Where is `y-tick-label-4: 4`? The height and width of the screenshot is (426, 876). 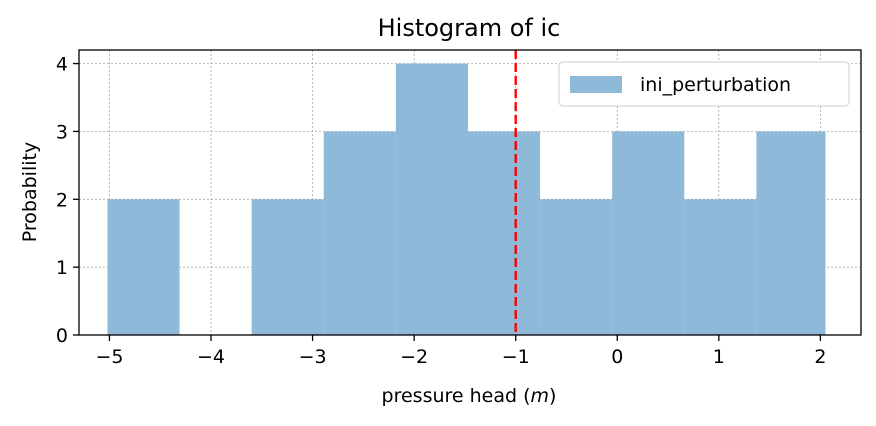 y-tick-label-4: 4 is located at coordinates (62, 65).